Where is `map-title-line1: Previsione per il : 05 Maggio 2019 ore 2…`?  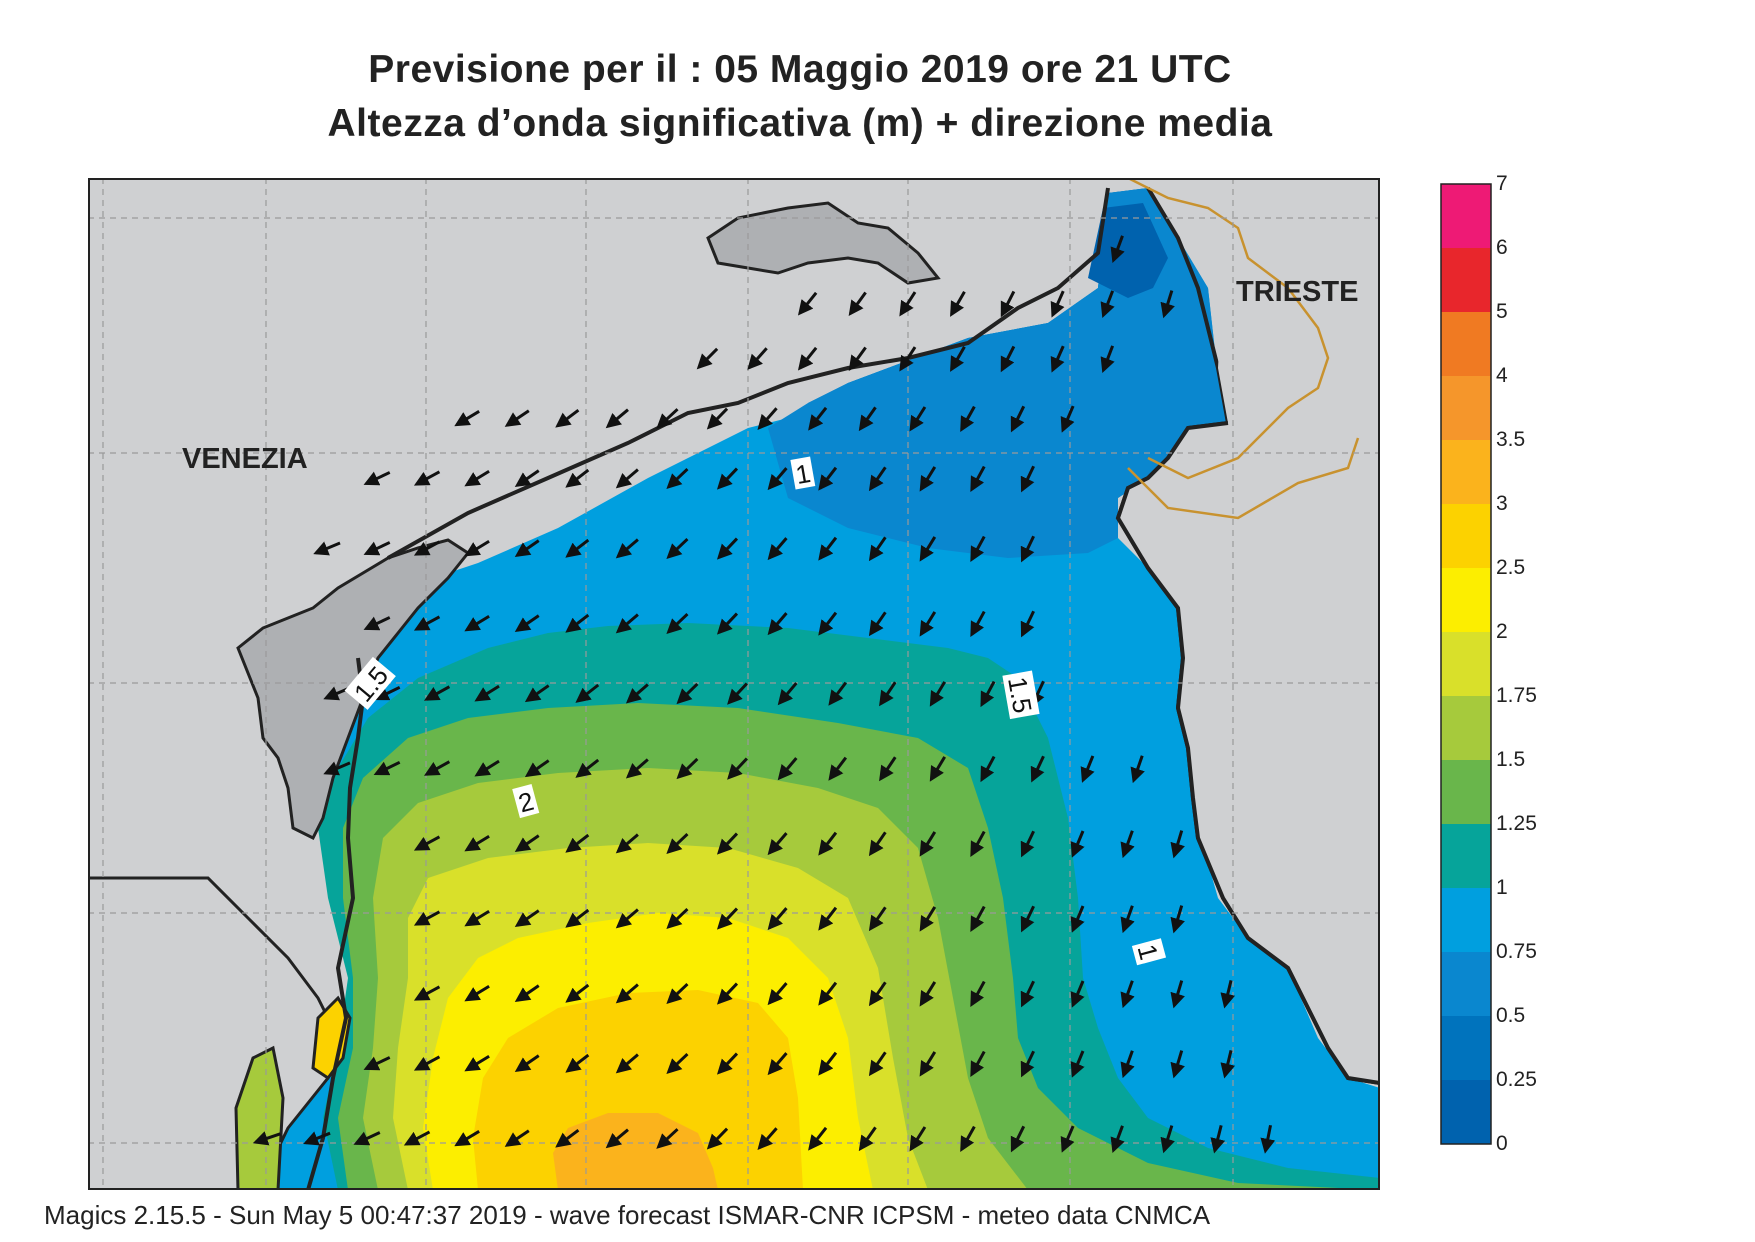
map-title-line1: Previsione per il : 05 Maggio 2019 ore 2… is located at coordinates (800, 69).